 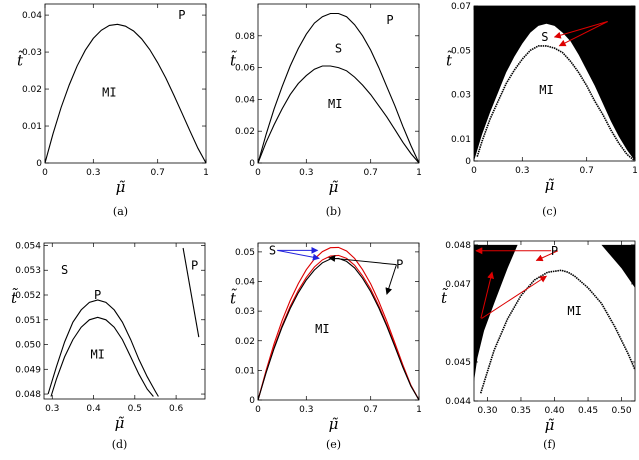 I want to click on panel-e: 0 0.3 0.7 1 0 0.01 0.02 0.03 0.04 0.05 μ̃ t̃ S MI P (e), so click(x=326, y=346).